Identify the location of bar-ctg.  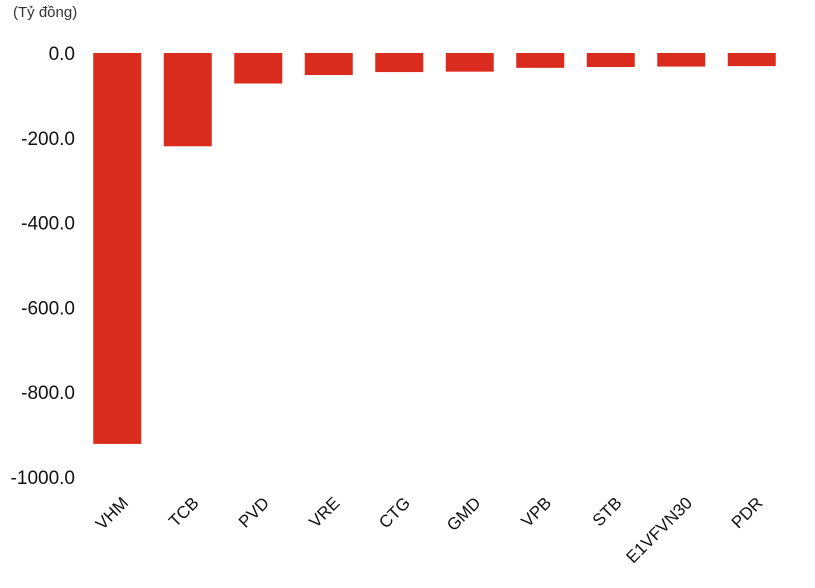
(399, 63).